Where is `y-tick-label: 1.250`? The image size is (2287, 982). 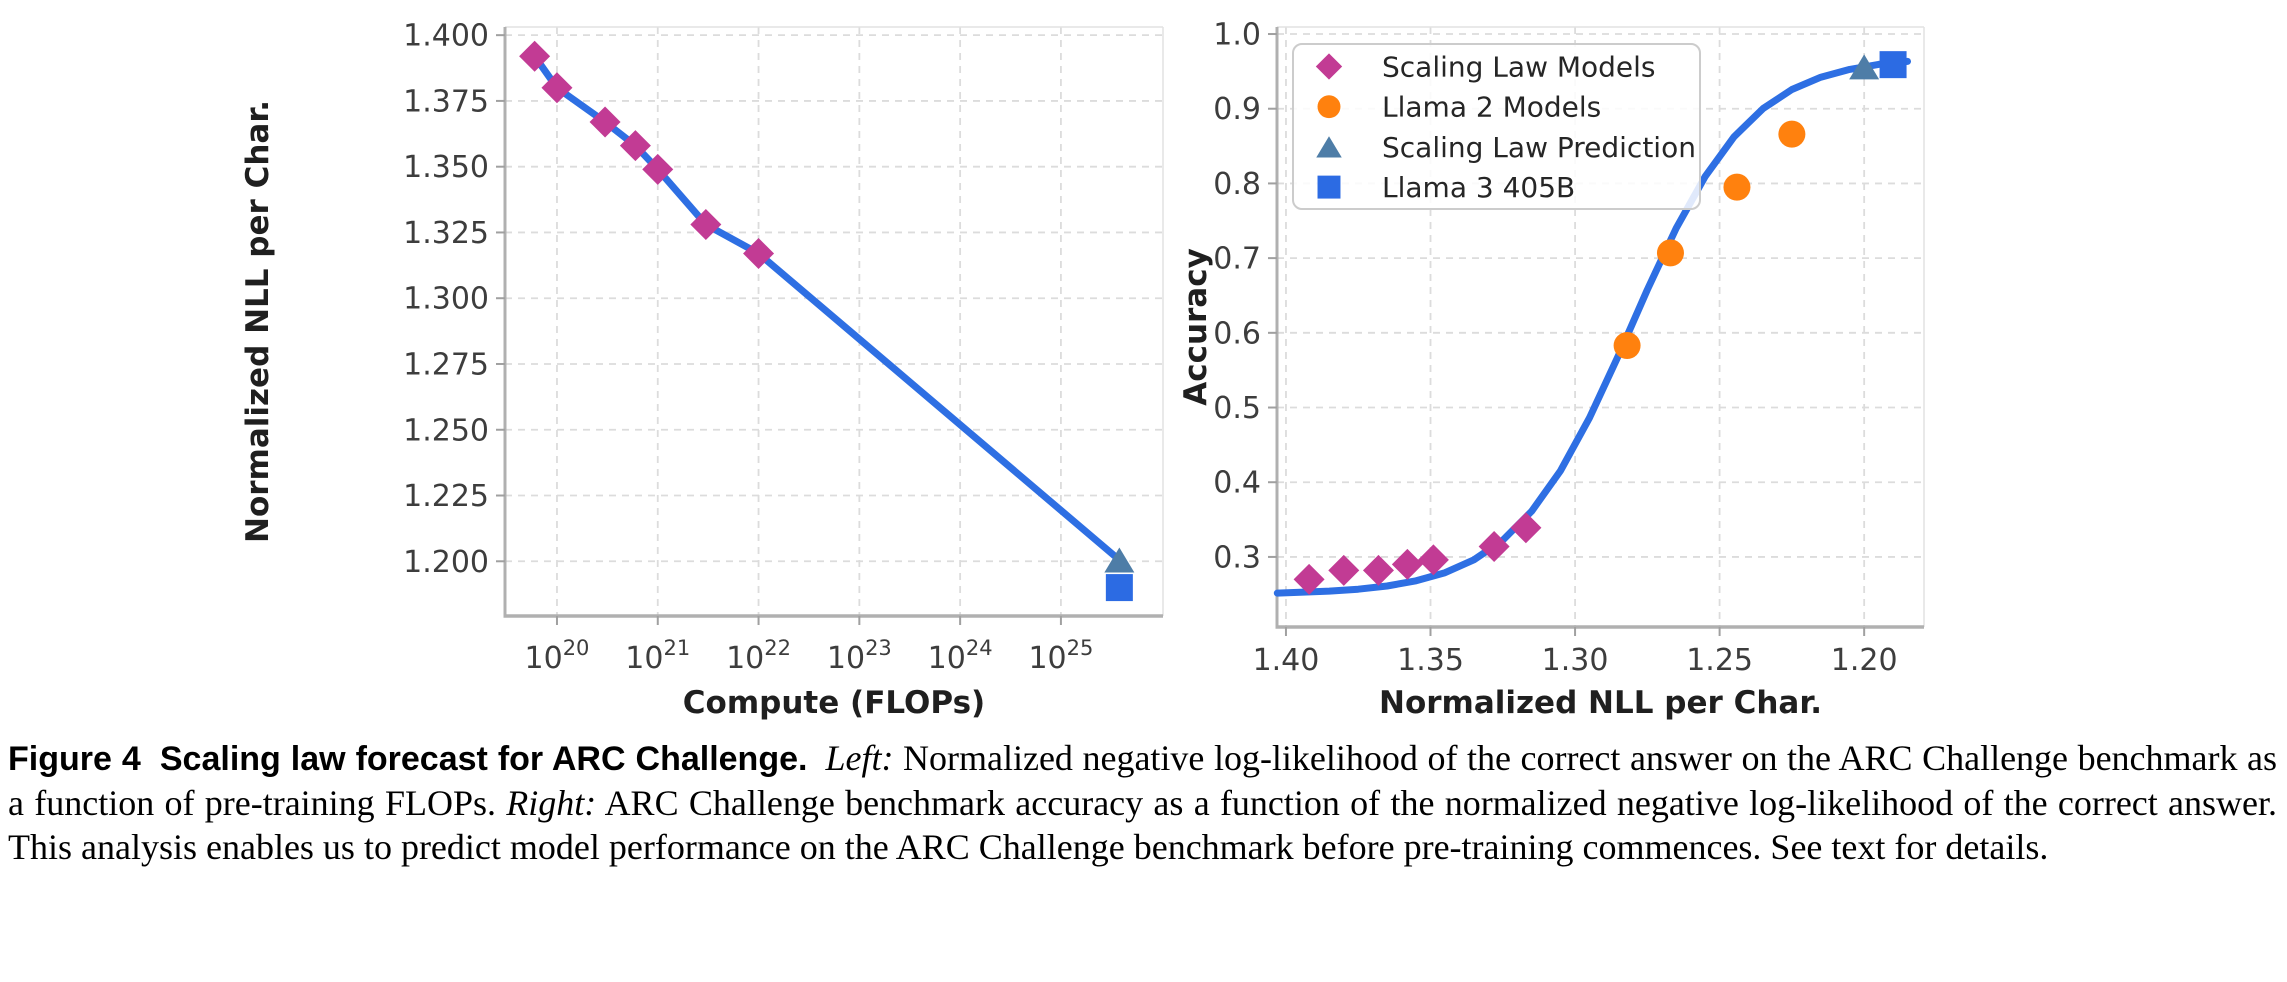
y-tick-label: 1.250 is located at coordinates (446, 430).